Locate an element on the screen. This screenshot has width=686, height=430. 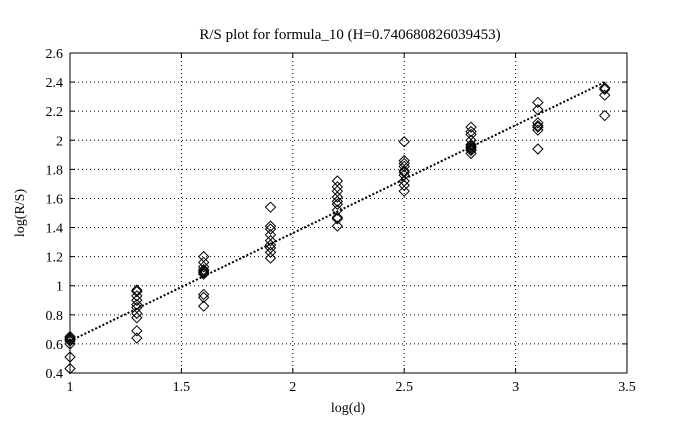
x-tick-label: 3 is located at coordinates (515, 387).